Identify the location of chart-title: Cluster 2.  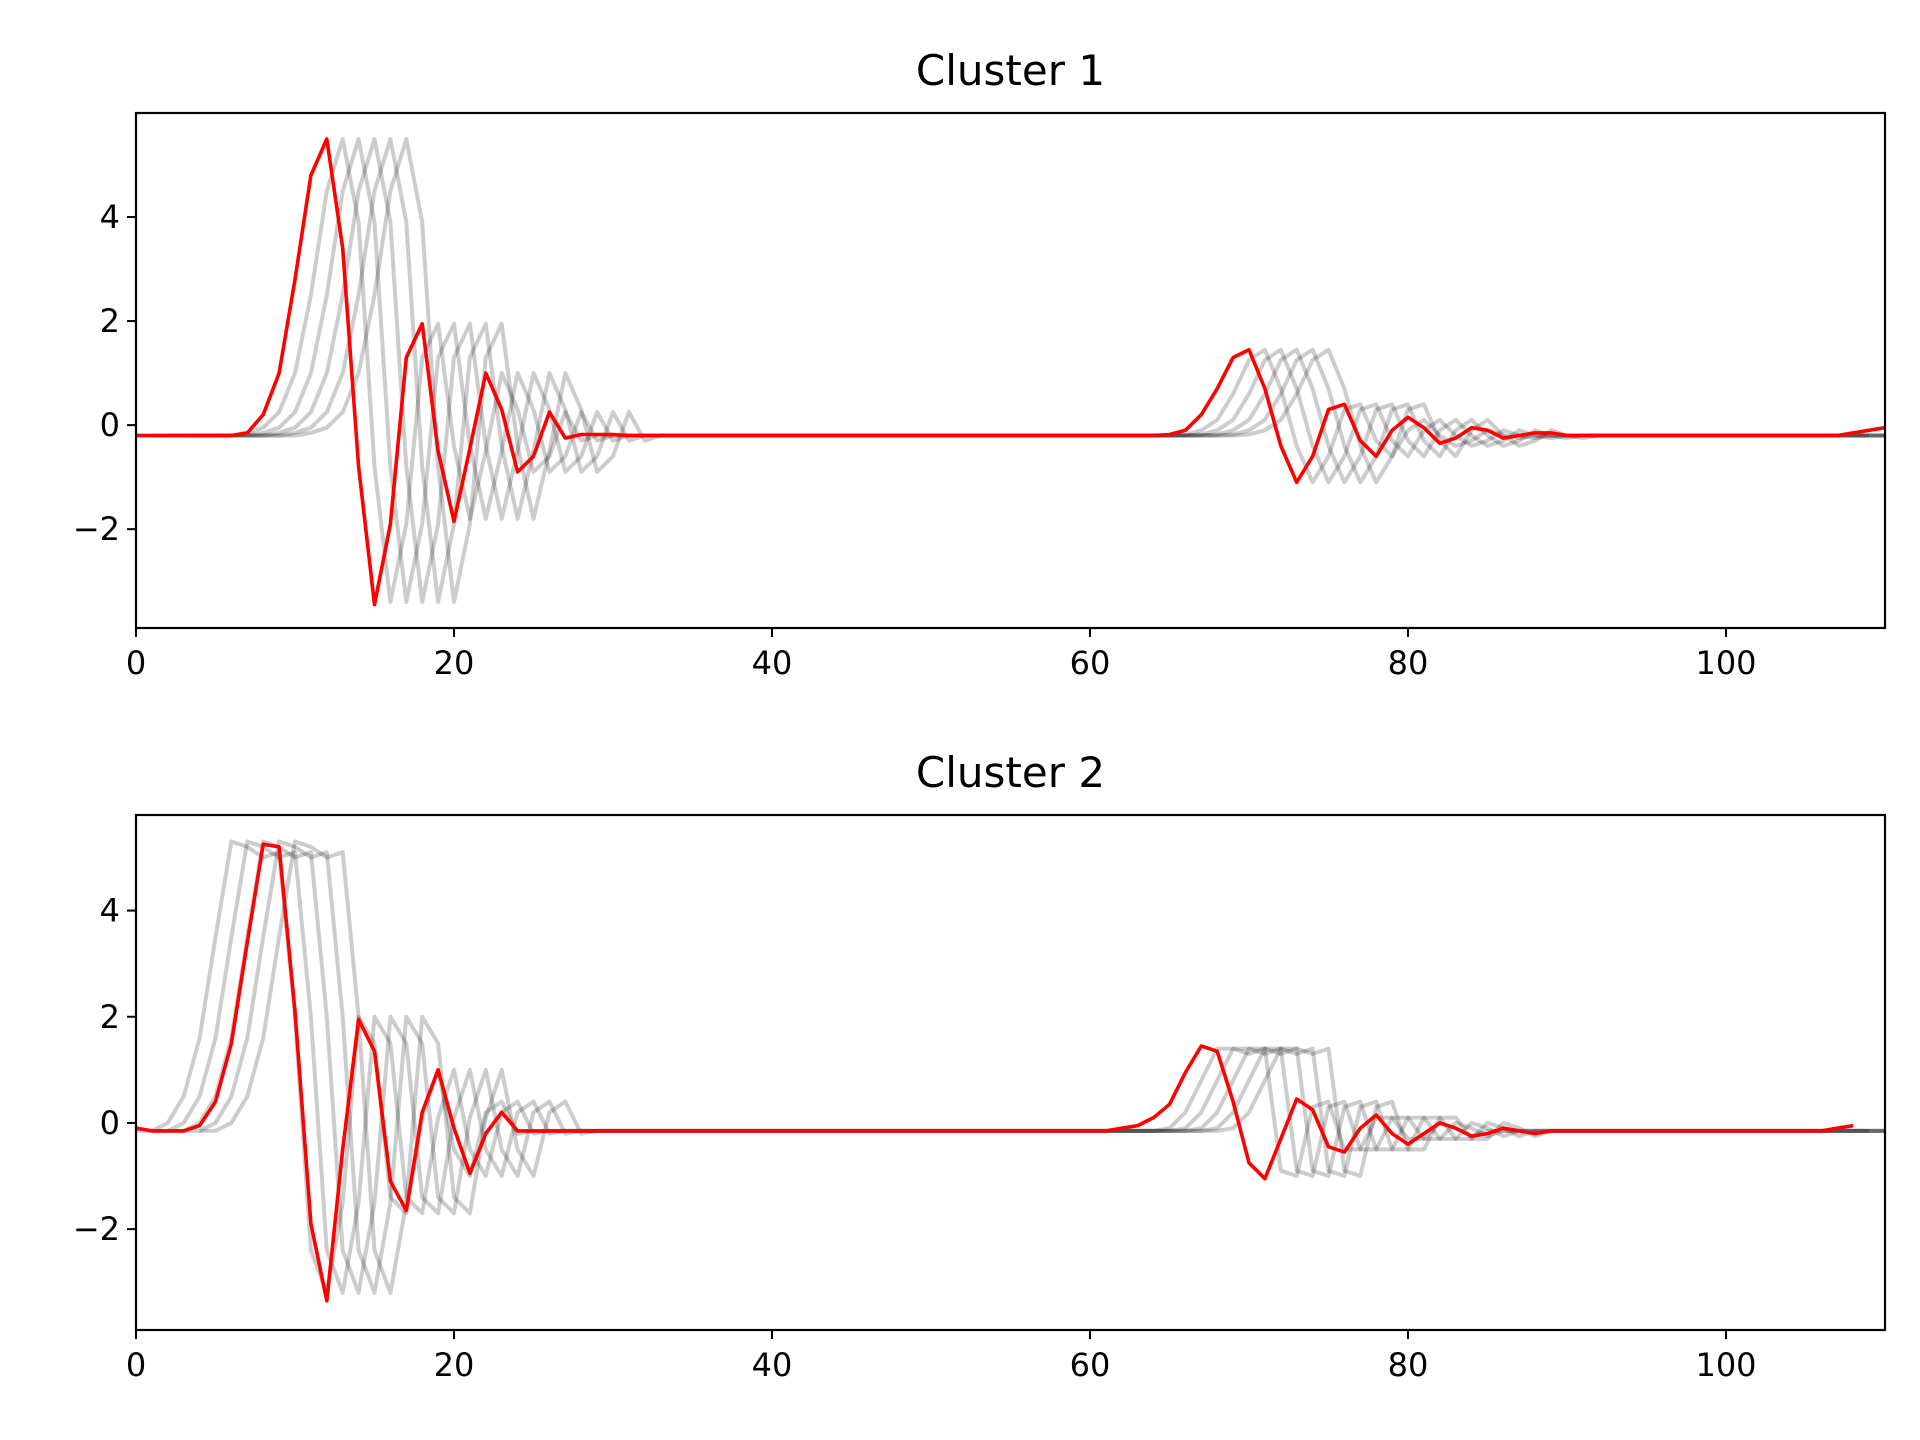
(1010, 772).